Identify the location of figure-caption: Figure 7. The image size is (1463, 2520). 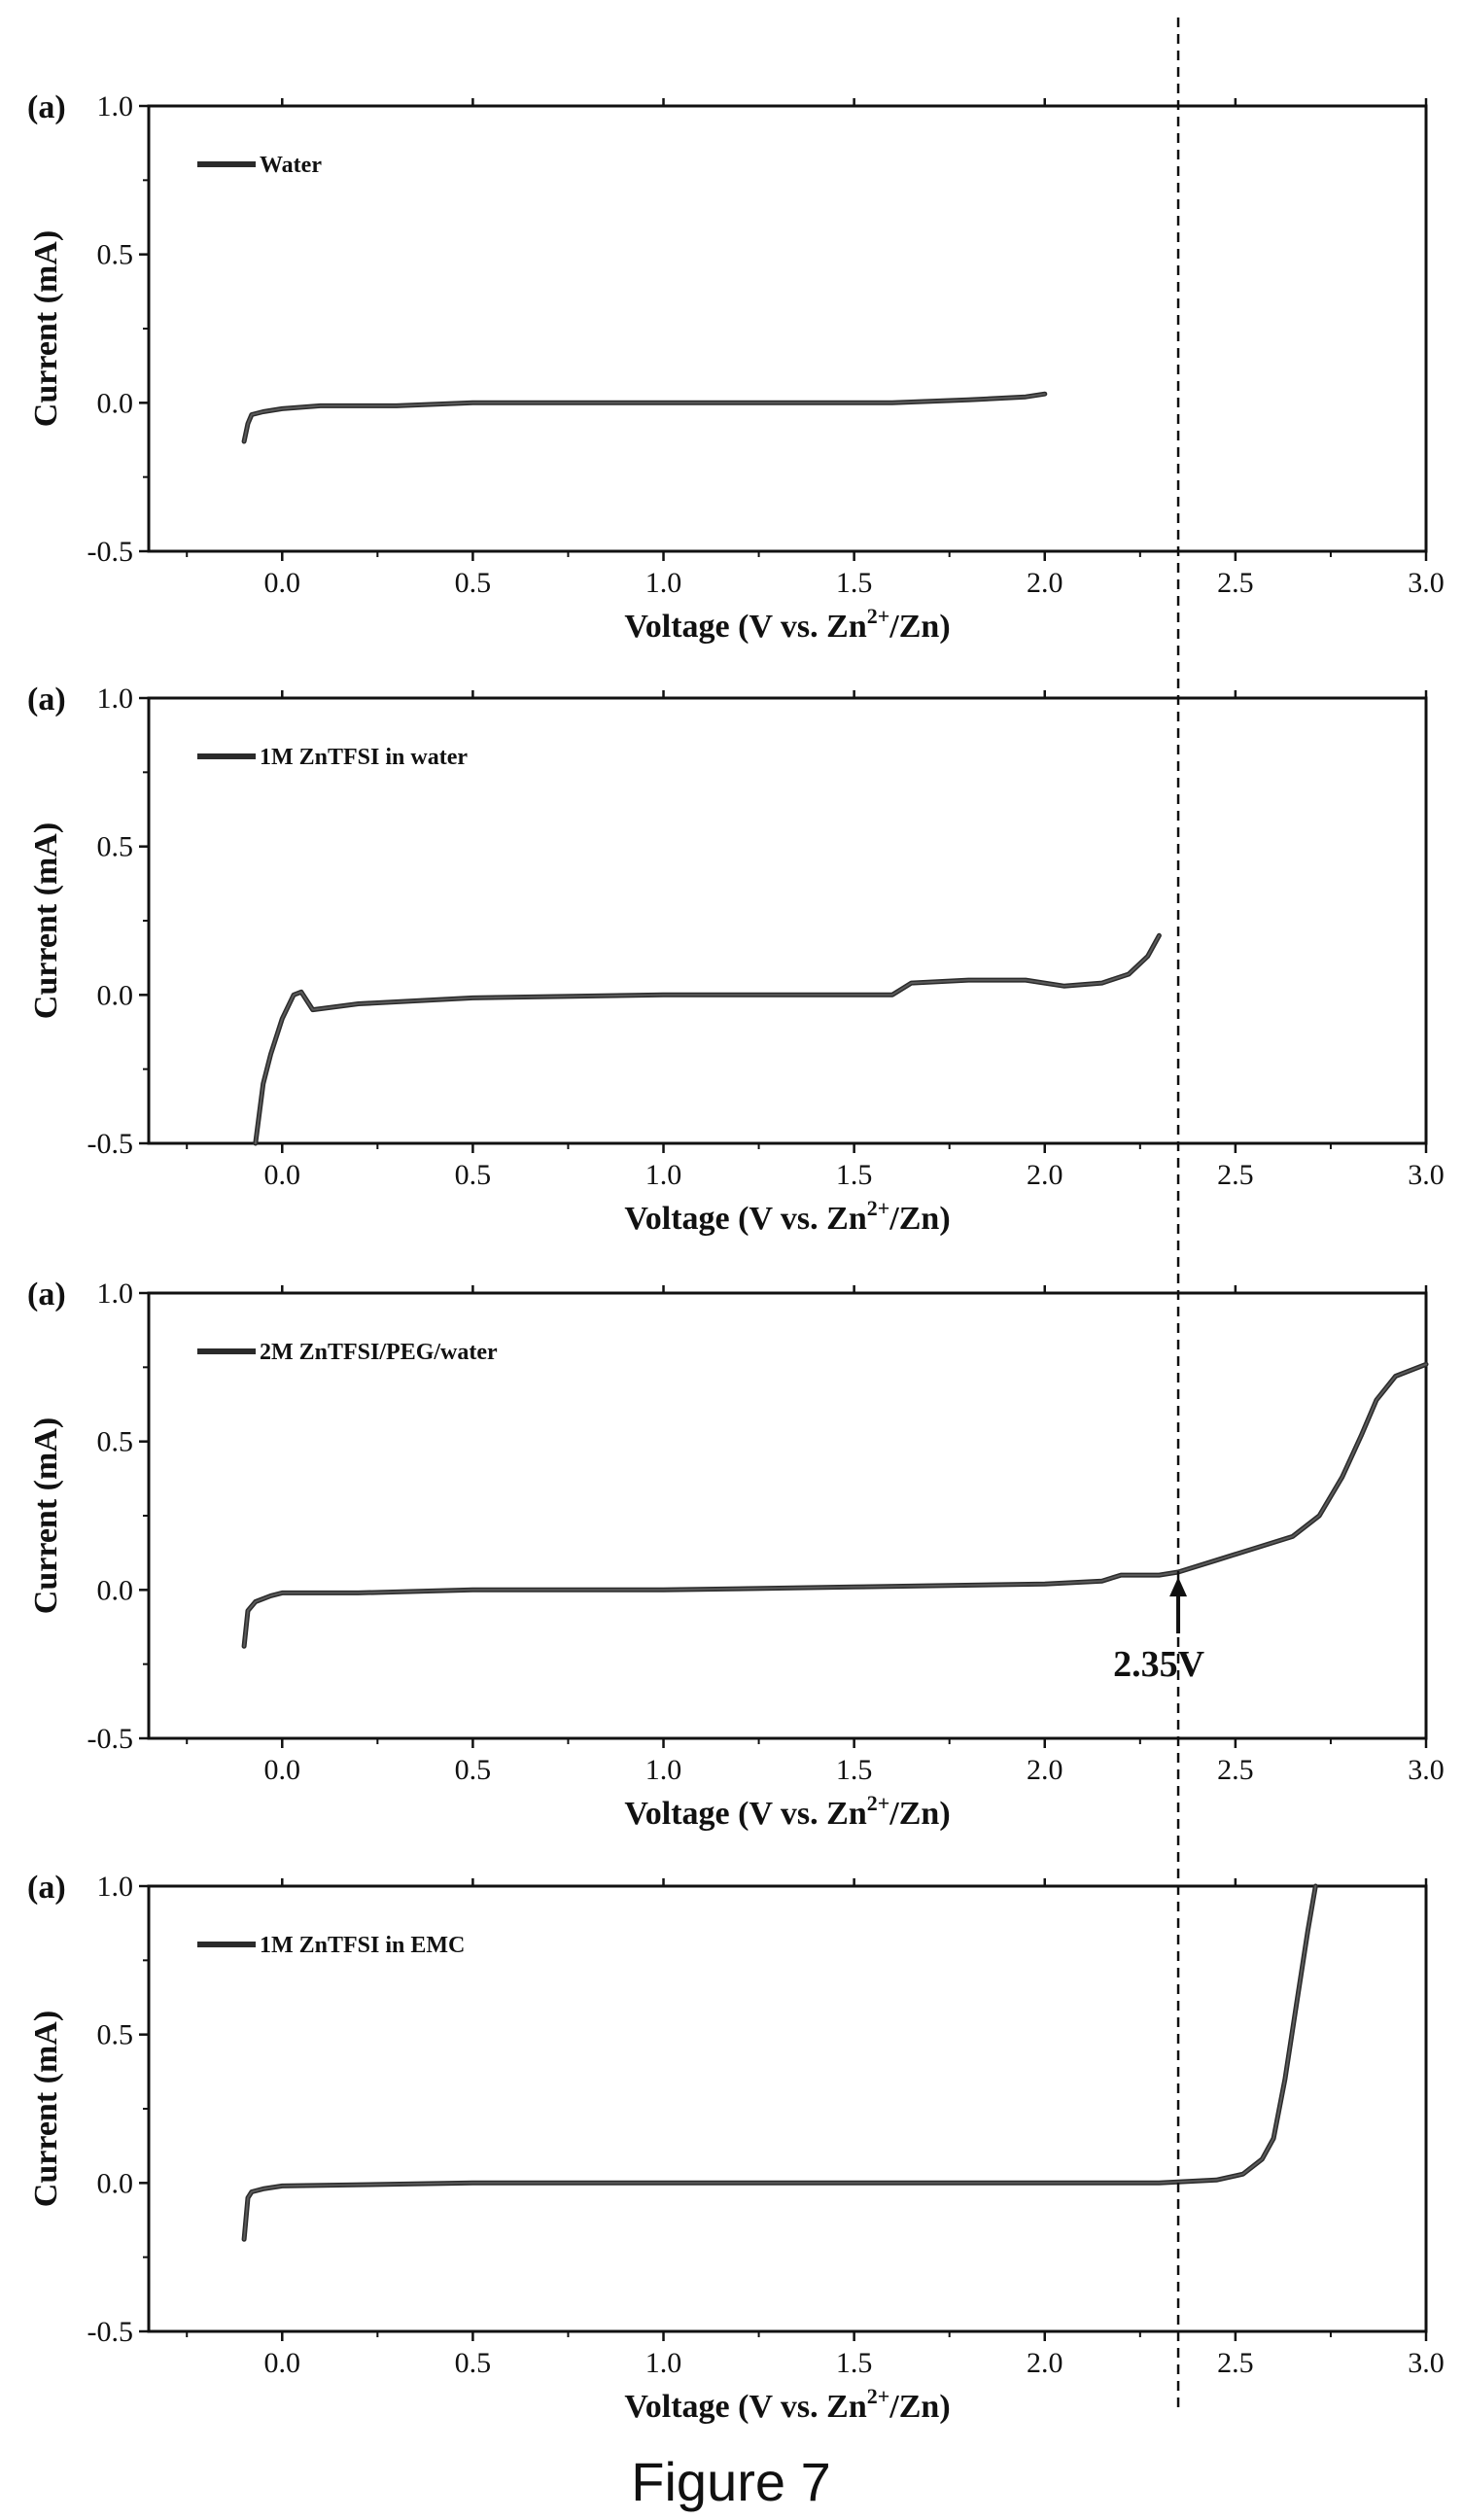
(730, 2481).